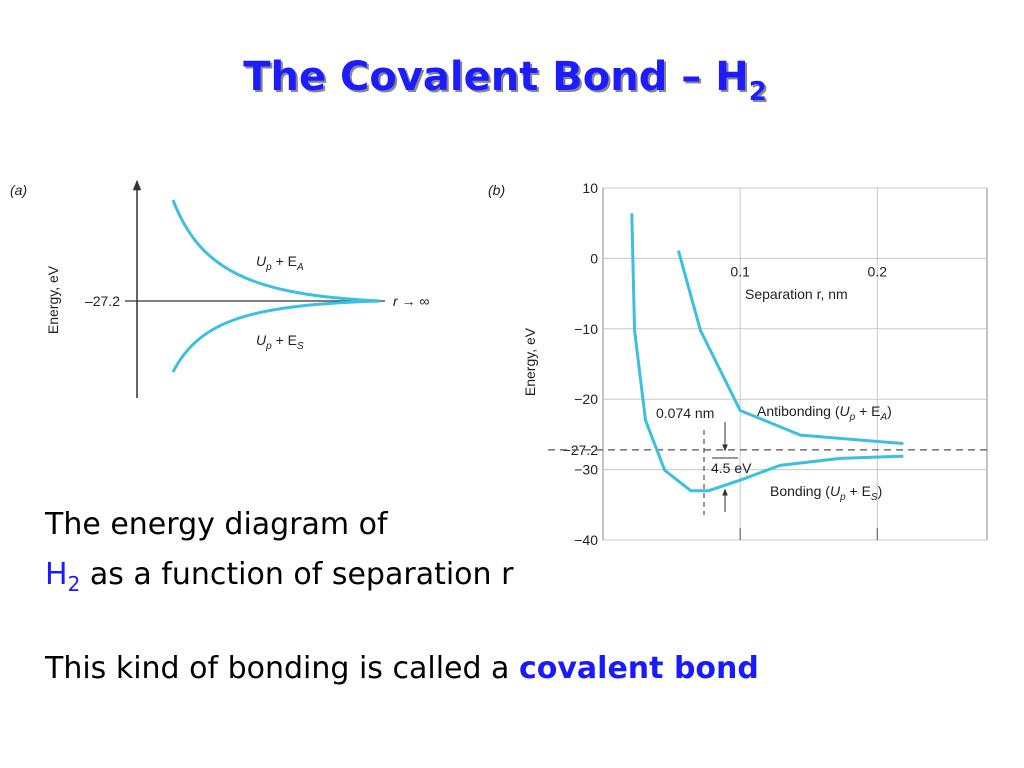  What do you see at coordinates (884, 417) in the screenshot?
I see `label-part: A` at bounding box center [884, 417].